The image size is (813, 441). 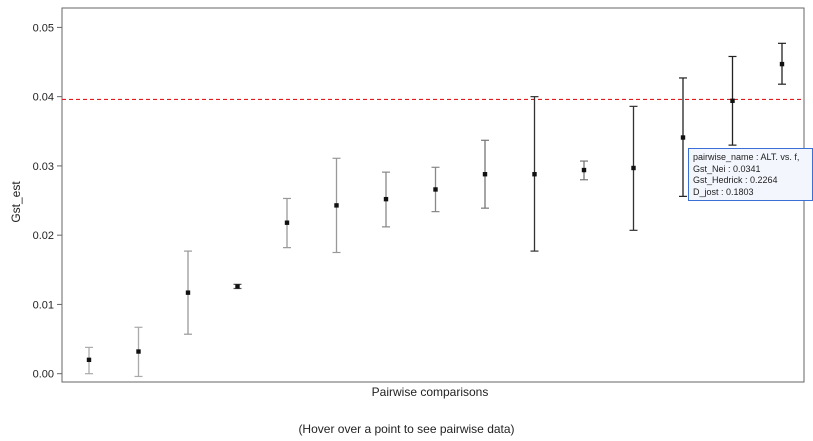 I want to click on y-tick-label: 0.00, so click(x=43, y=375).